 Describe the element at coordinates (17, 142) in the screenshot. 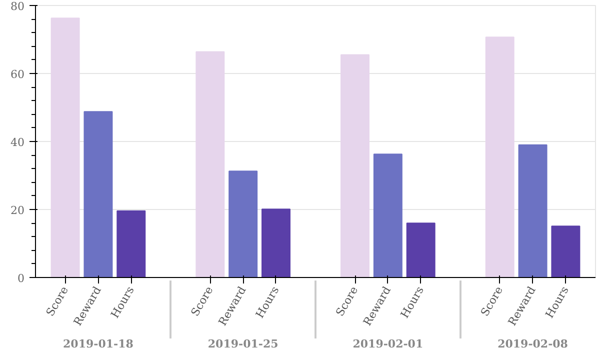

I see `y-tick-label: 40` at that location.